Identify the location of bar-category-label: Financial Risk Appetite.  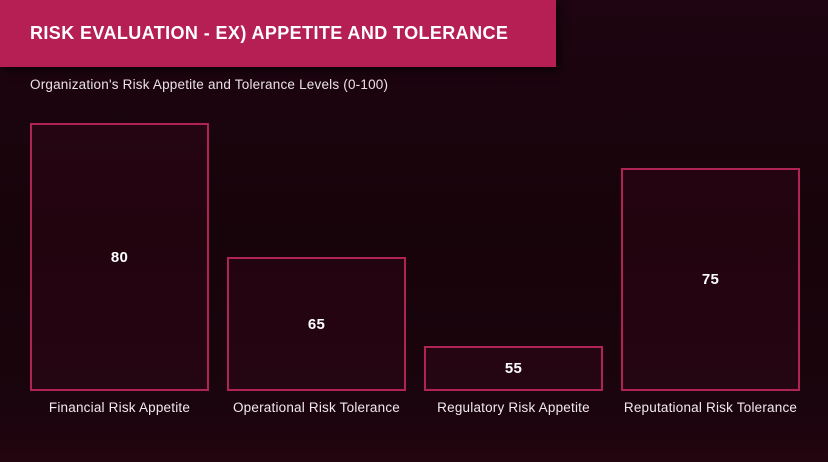
(119, 407).